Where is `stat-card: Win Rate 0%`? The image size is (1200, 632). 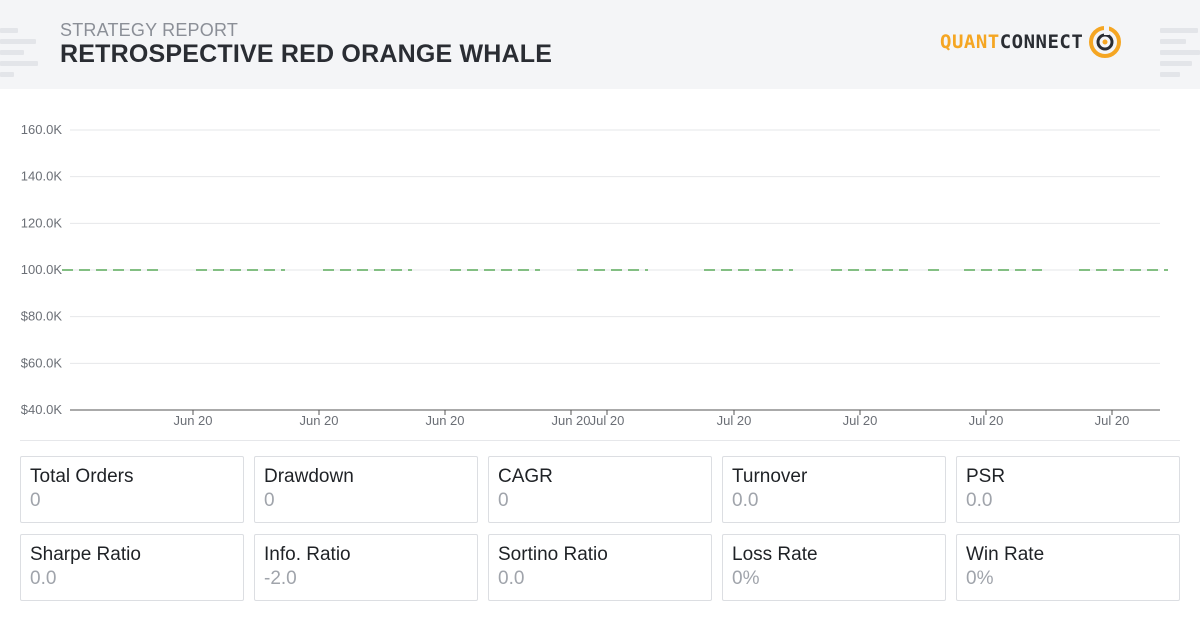
stat-card: Win Rate 0% is located at coordinates (1068, 567).